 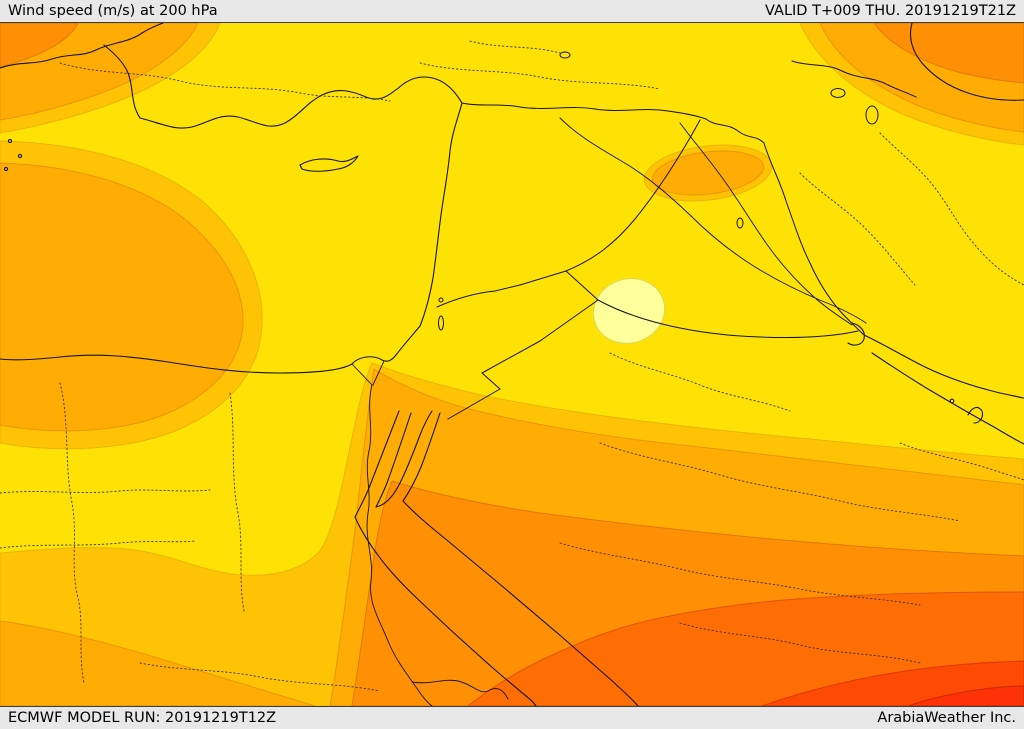 What do you see at coordinates (523, 359) in the screenshot?
I see `jordan-saudi-border-zigzag` at bounding box center [523, 359].